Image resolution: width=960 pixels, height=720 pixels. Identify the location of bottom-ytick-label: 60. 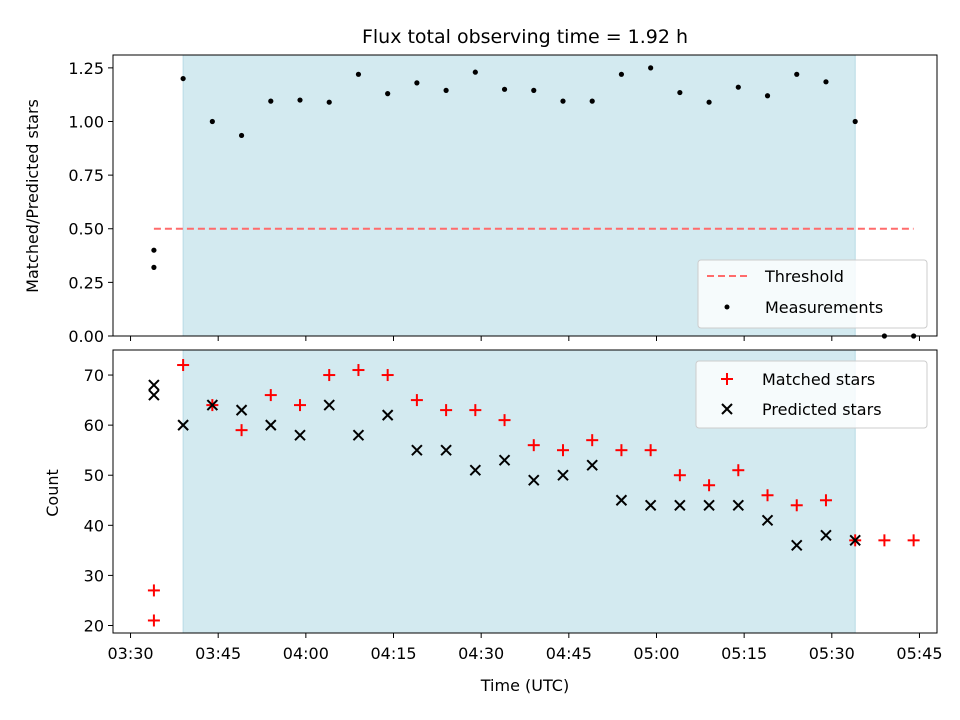
(94, 425).